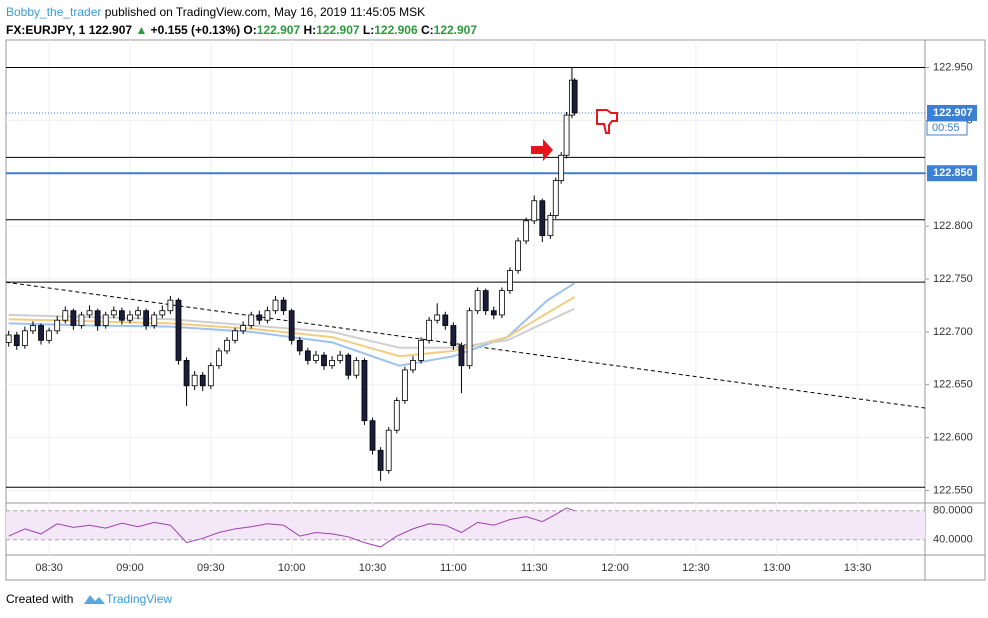  I want to click on rsi-tick-label: 80.0000, so click(953, 511).